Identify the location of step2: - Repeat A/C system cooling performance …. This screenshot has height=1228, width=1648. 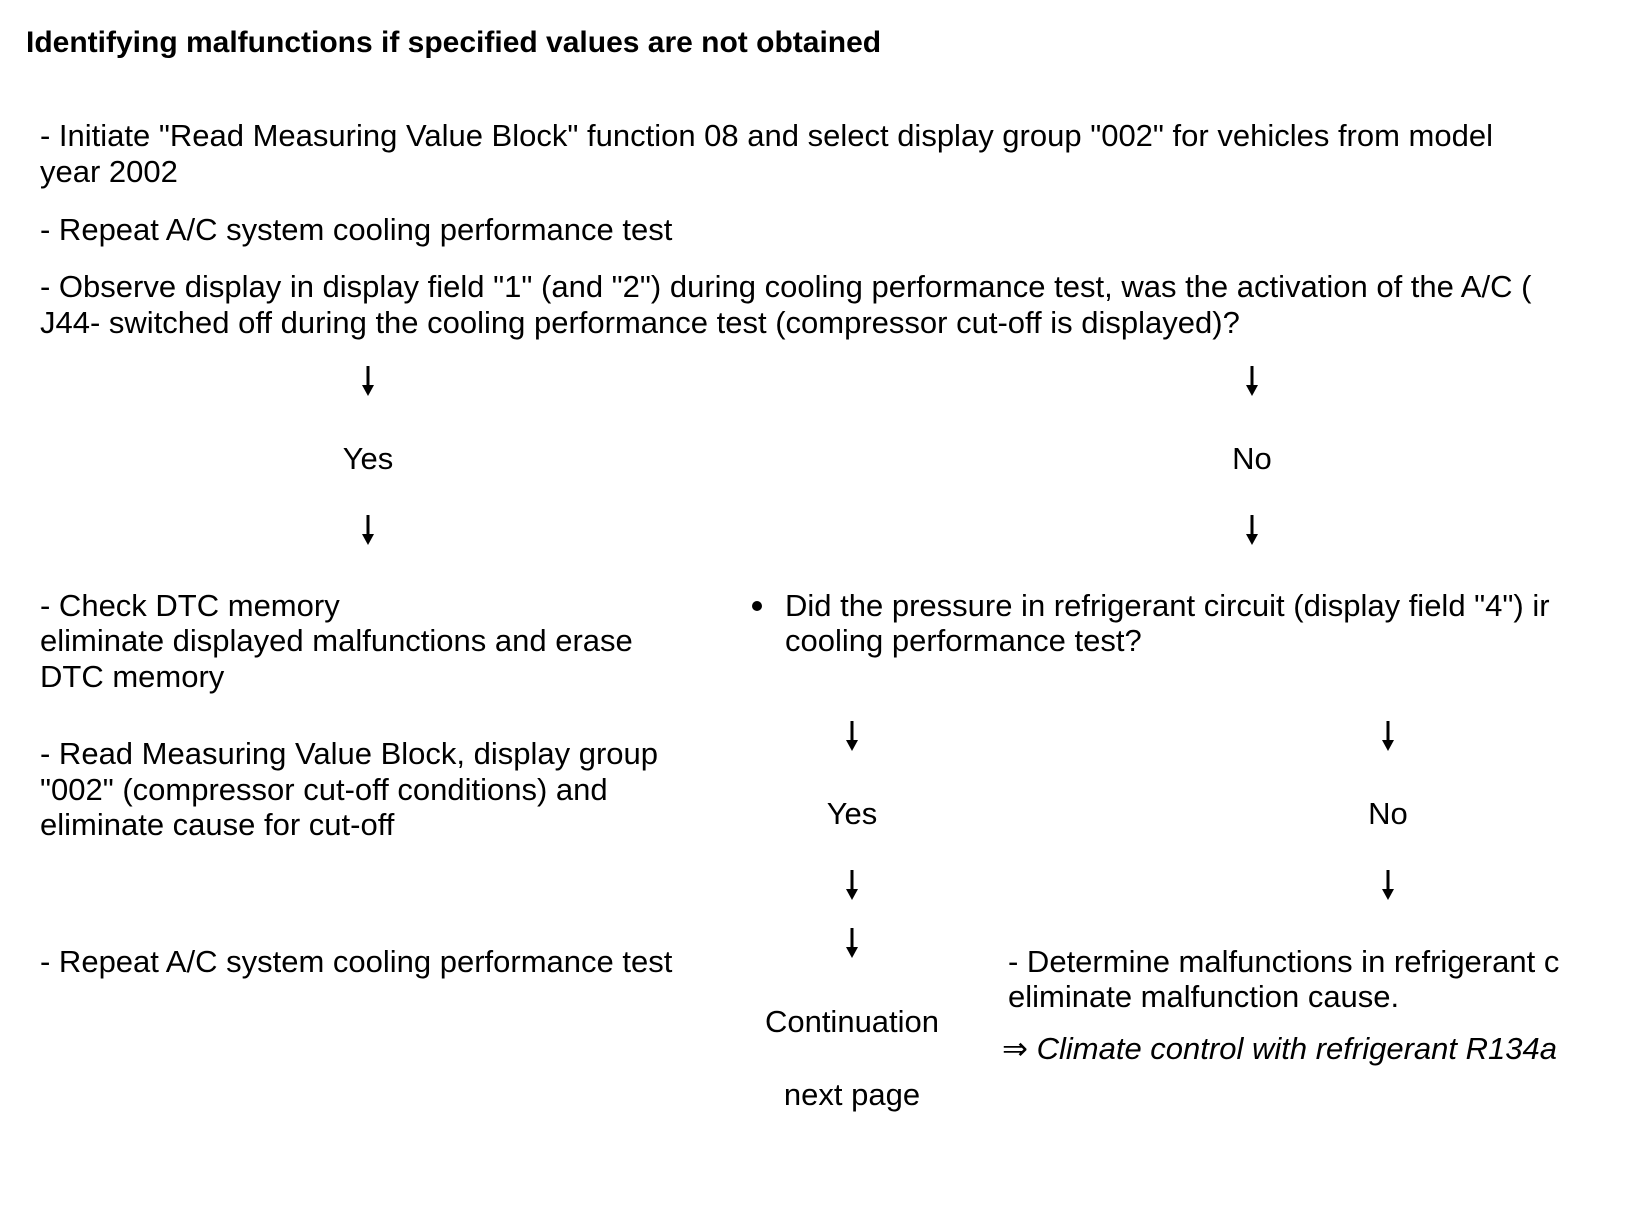
(356, 229).